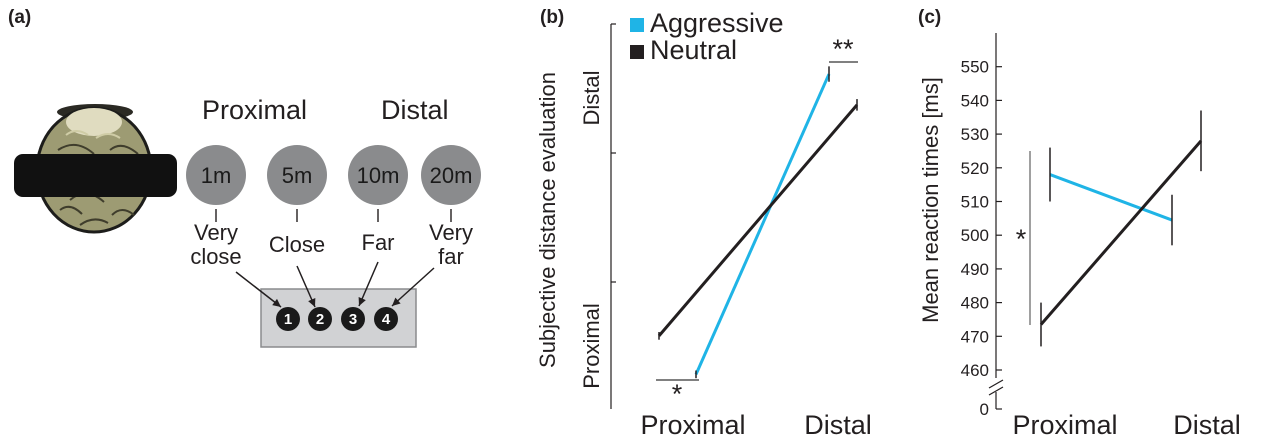 The image size is (1268, 441). Describe the element at coordinates (95, 169) in the screenshot. I see `participant-head-icon` at that location.